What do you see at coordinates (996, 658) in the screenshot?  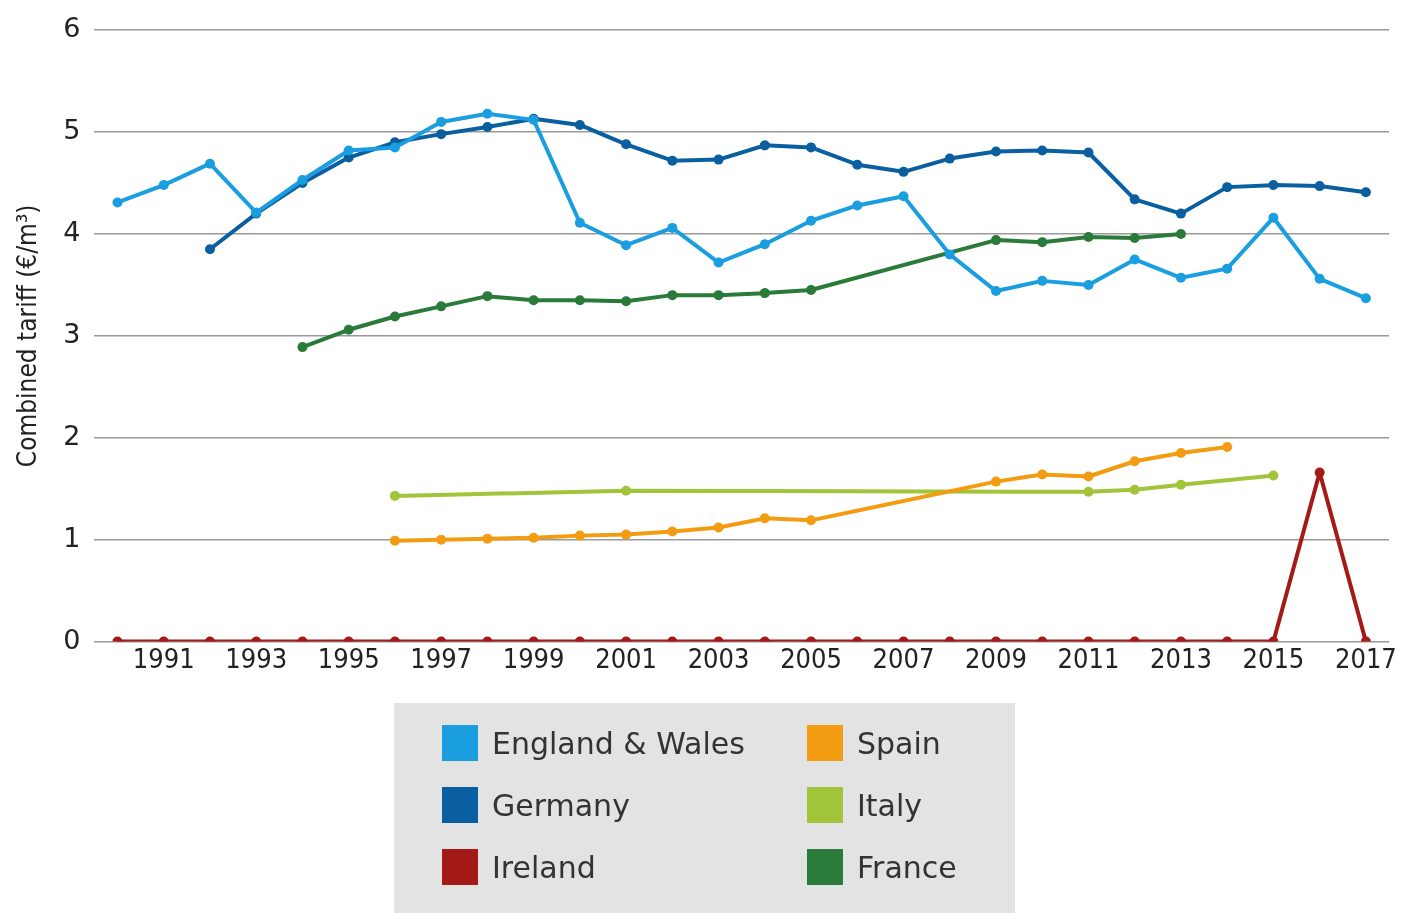 I see `x-tick-label: 2009` at bounding box center [996, 658].